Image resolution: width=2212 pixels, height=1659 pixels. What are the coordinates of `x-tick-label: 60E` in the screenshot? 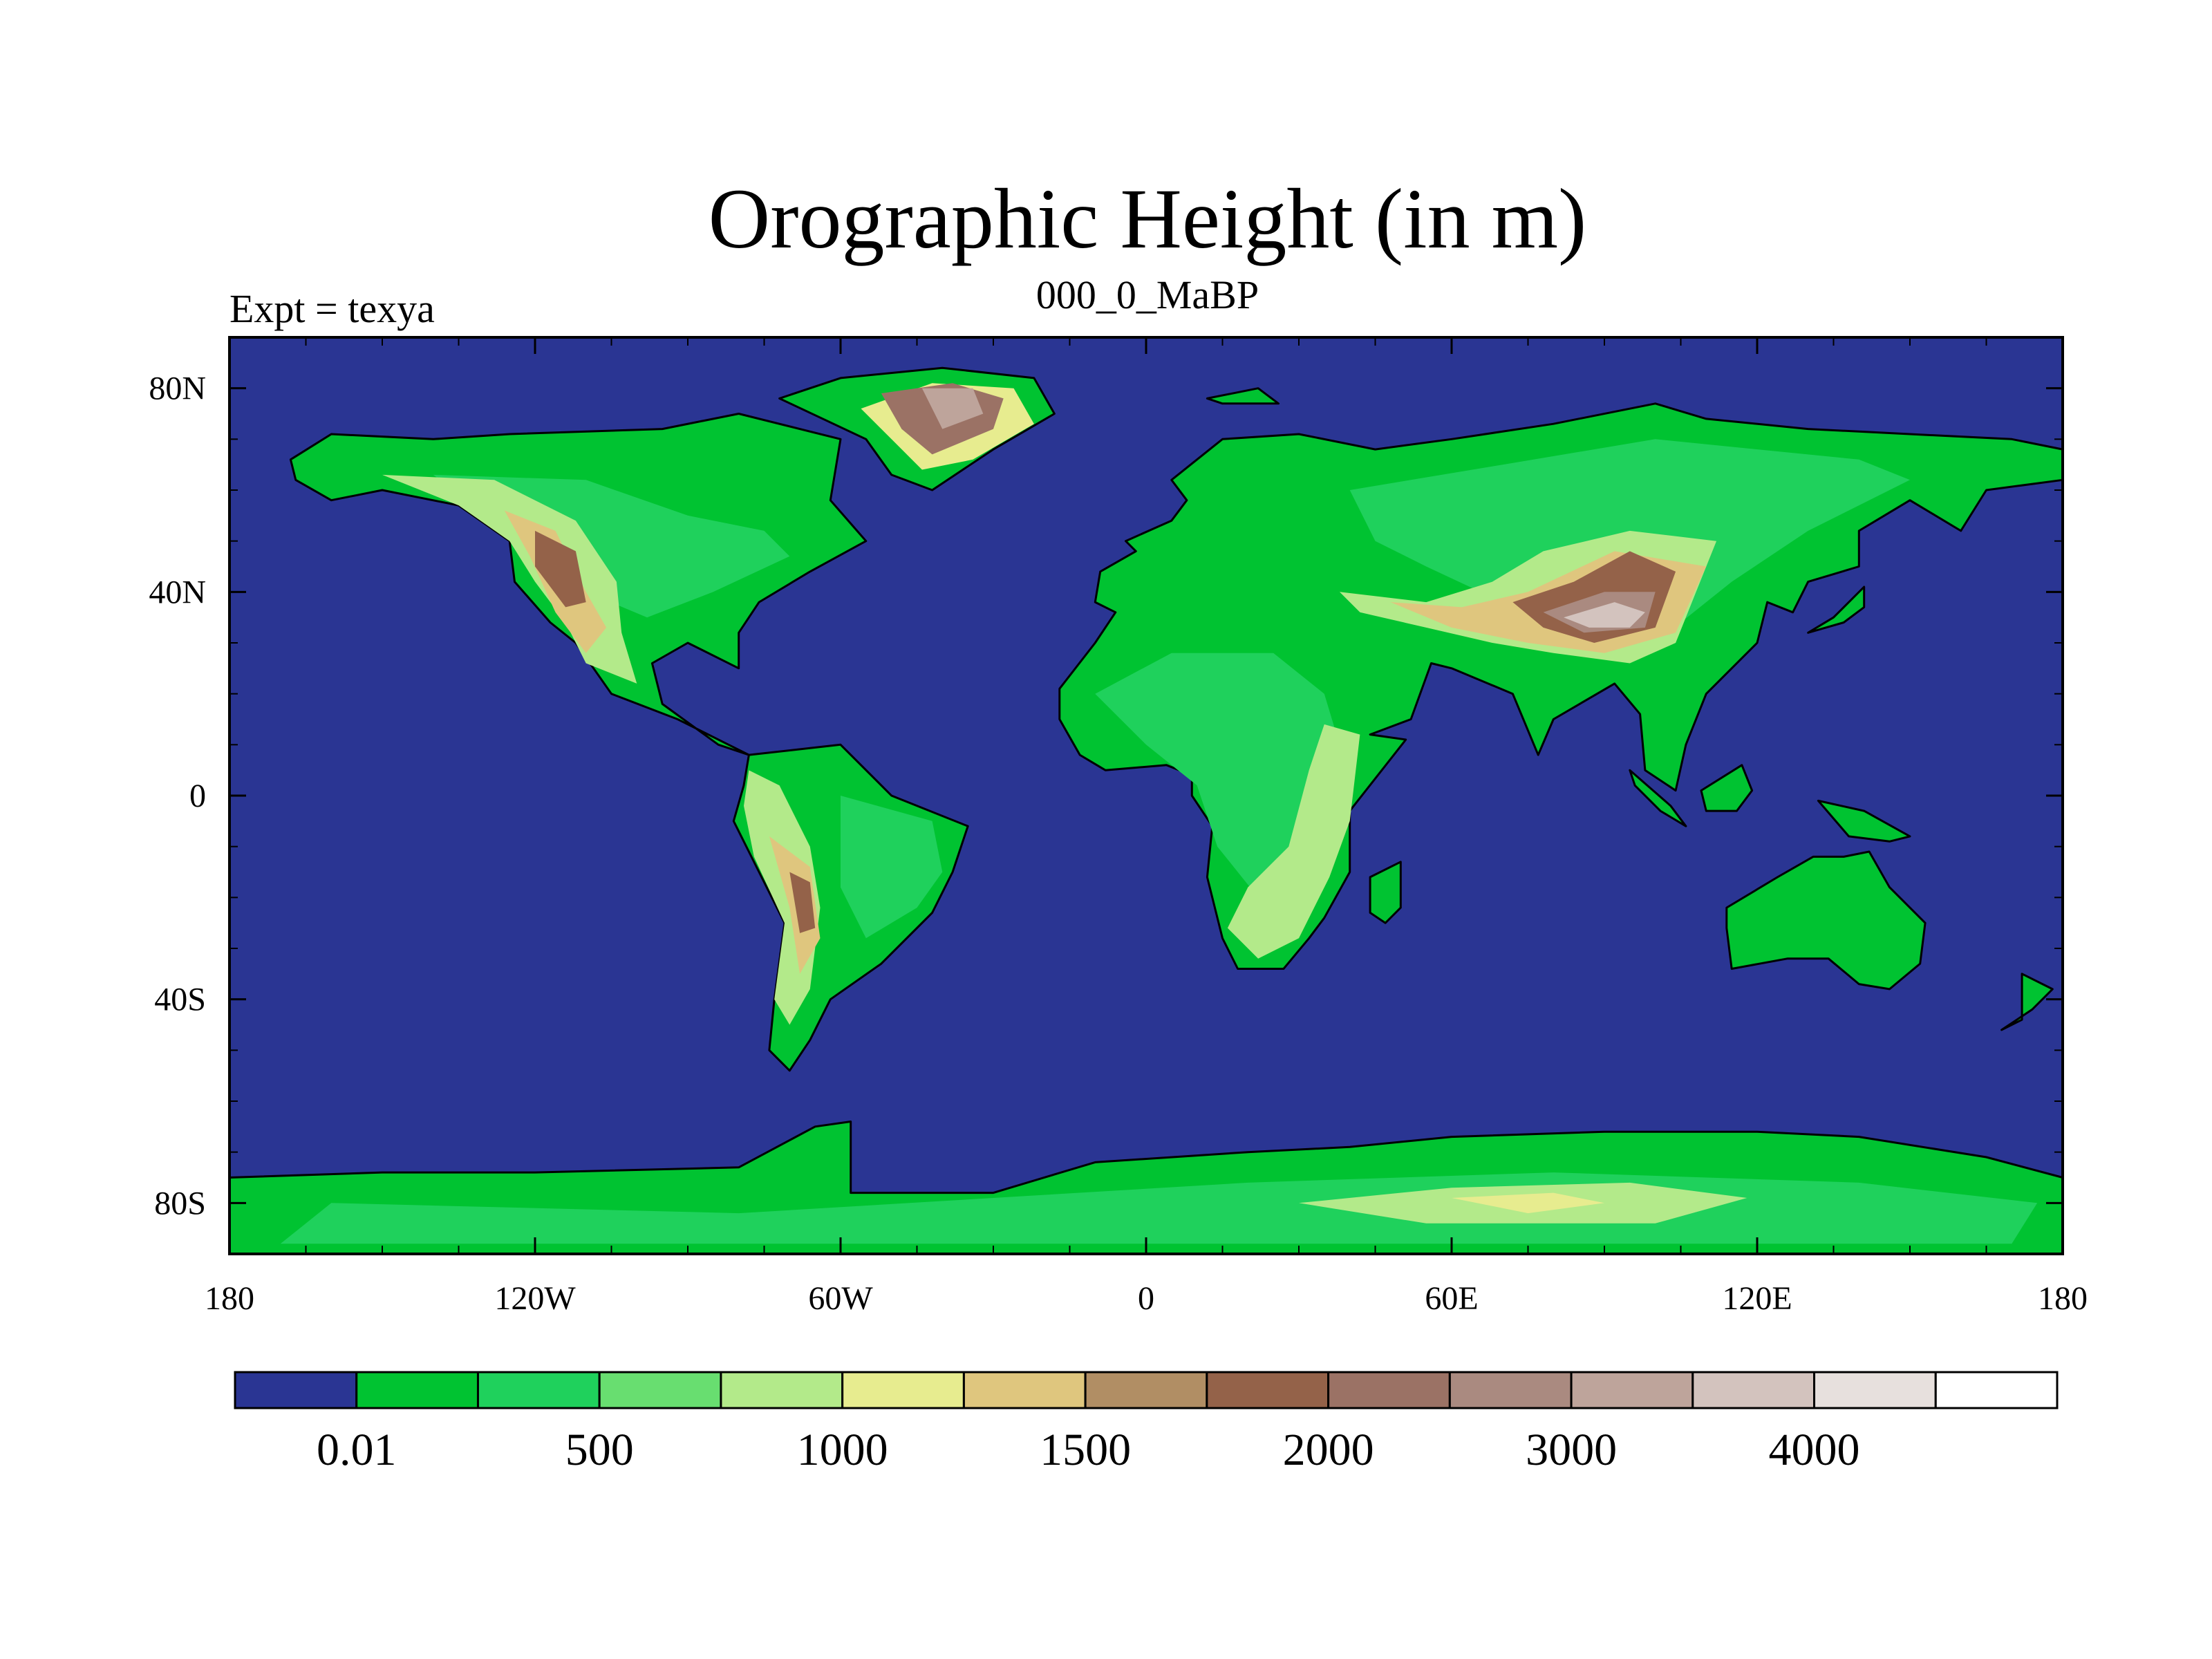 It's located at (1451, 1298).